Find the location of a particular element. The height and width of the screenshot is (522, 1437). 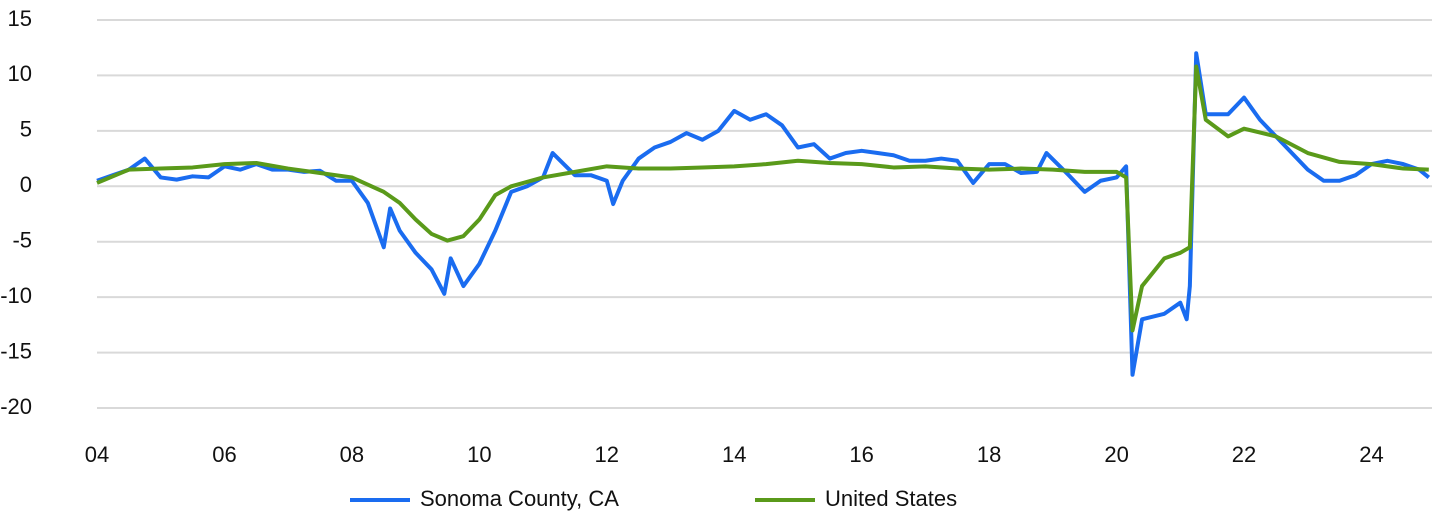

y-tick-label: 5 is located at coordinates (26, 129).